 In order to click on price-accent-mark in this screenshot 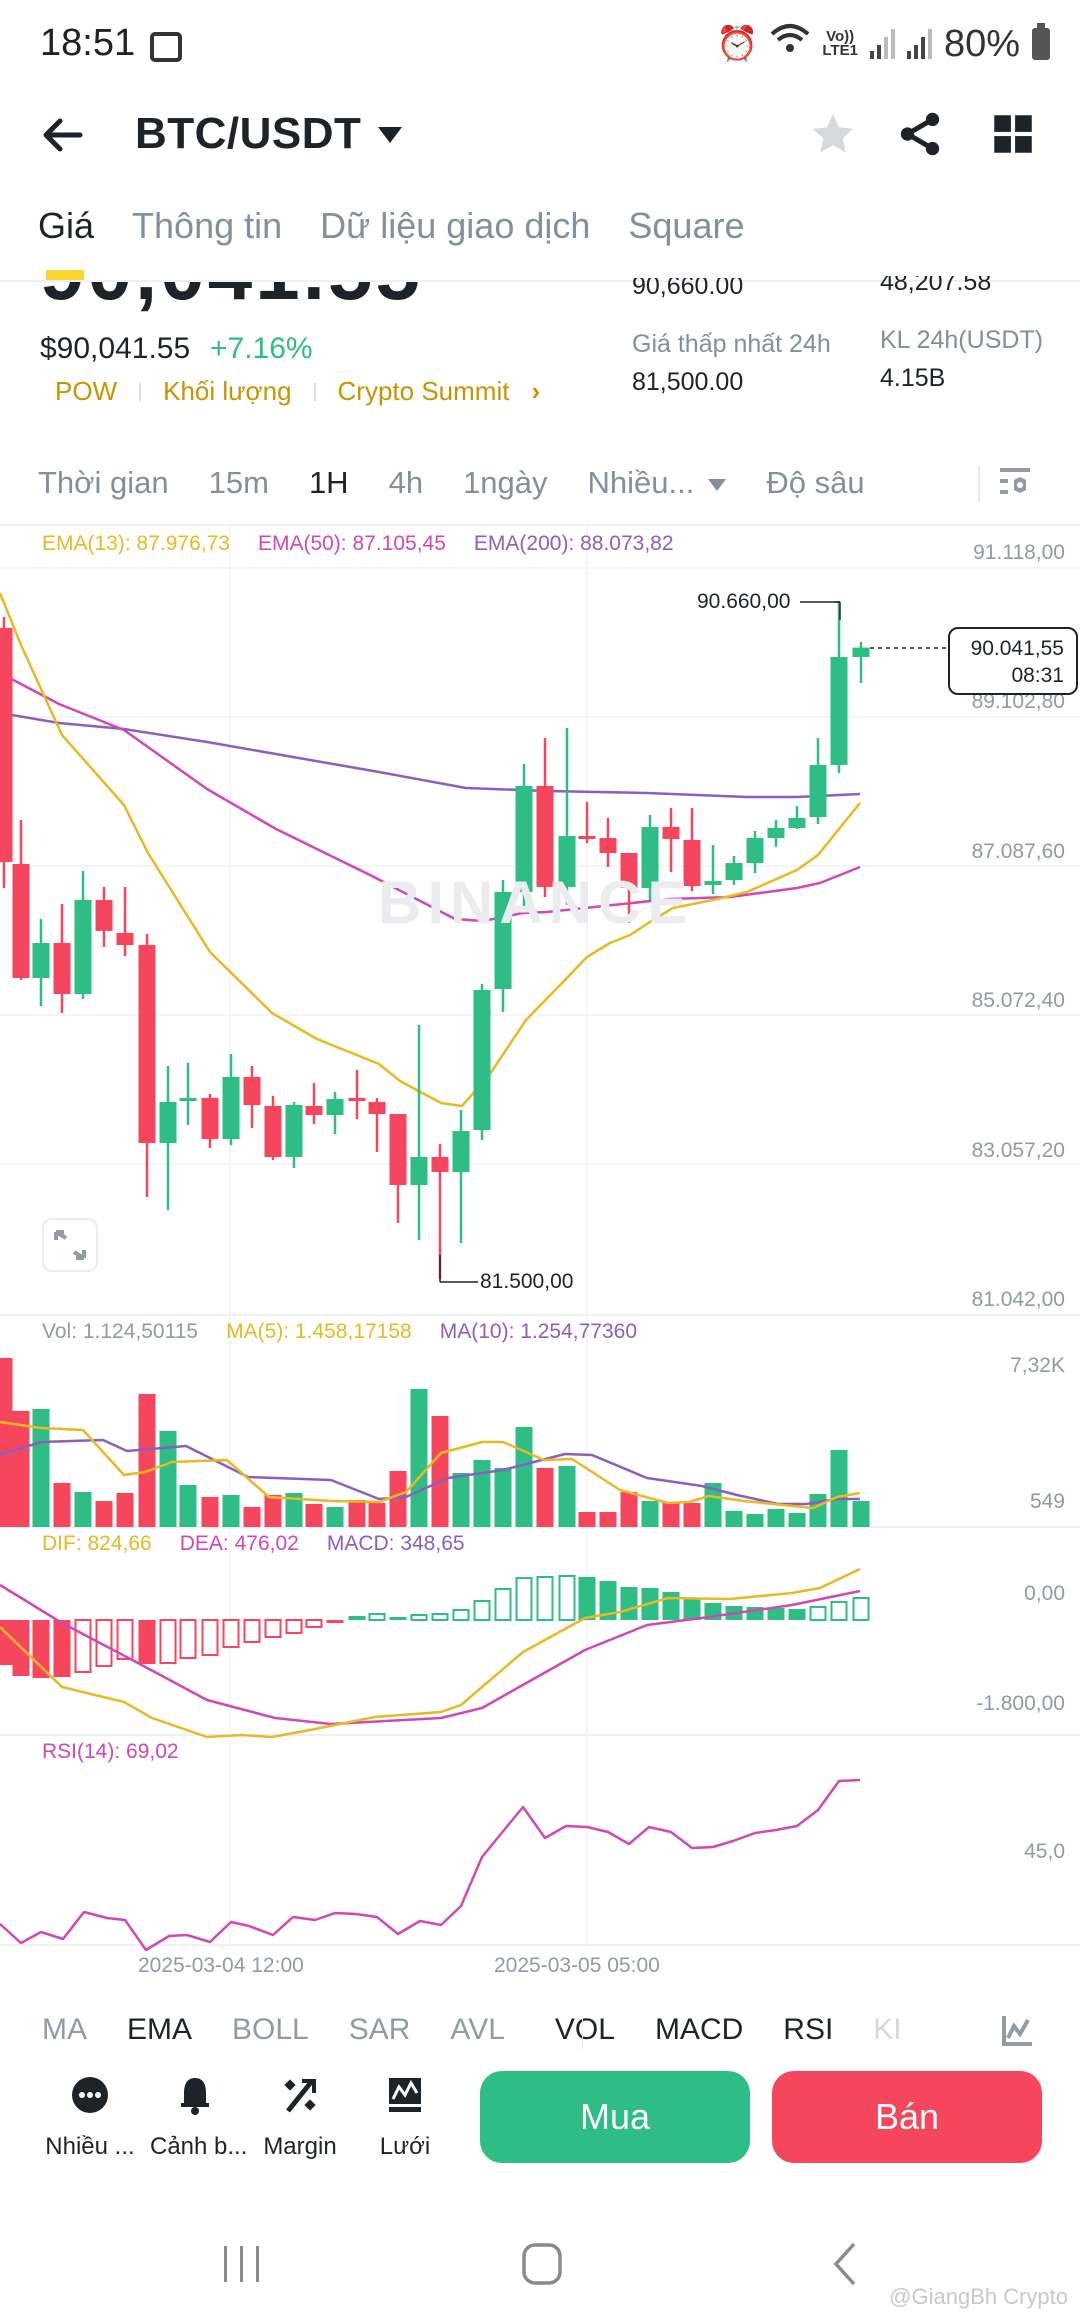, I will do `click(65, 275)`.